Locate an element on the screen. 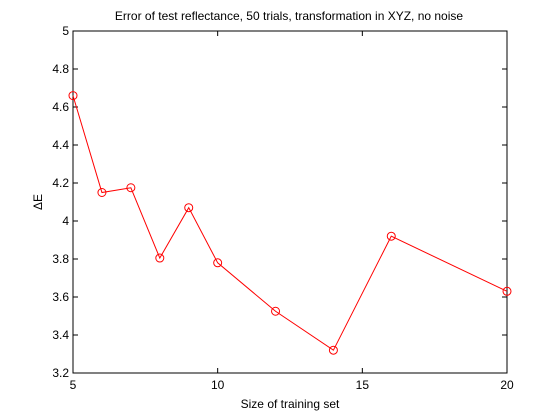 The height and width of the screenshot is (420, 560). y-tick-label: 4.4 is located at coordinates (60, 145).